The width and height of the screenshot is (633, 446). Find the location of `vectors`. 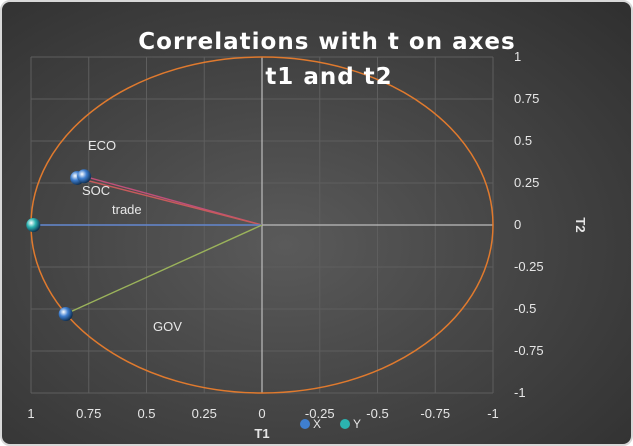

vectors is located at coordinates (148, 245).